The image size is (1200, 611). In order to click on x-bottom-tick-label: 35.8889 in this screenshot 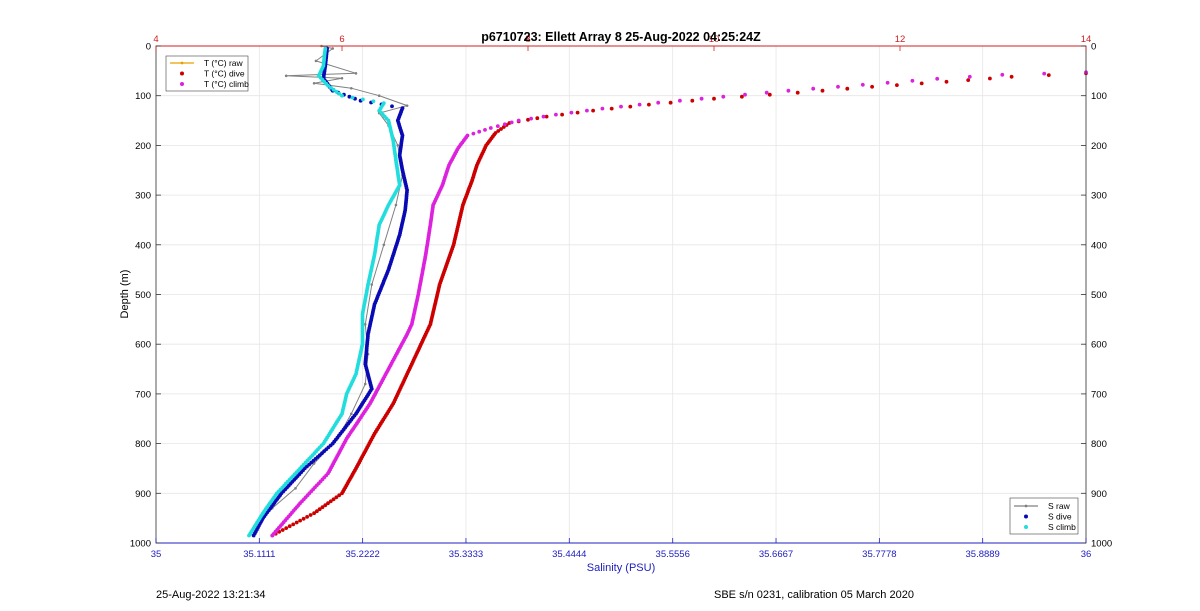, I will do `click(983, 554)`.